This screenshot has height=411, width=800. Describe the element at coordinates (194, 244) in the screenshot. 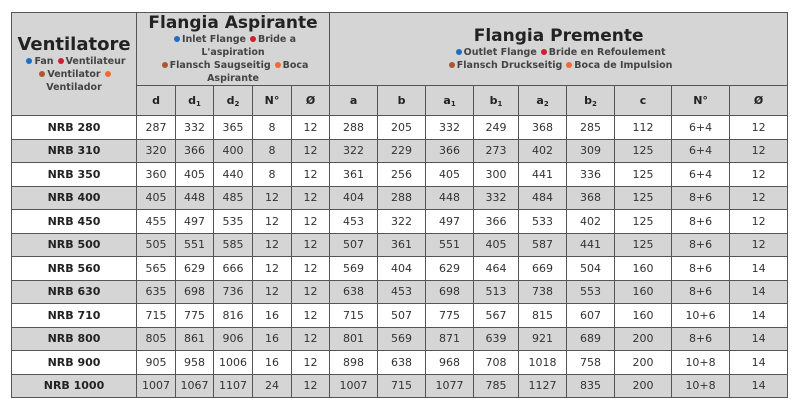

I see `value-cell: 551` at that location.